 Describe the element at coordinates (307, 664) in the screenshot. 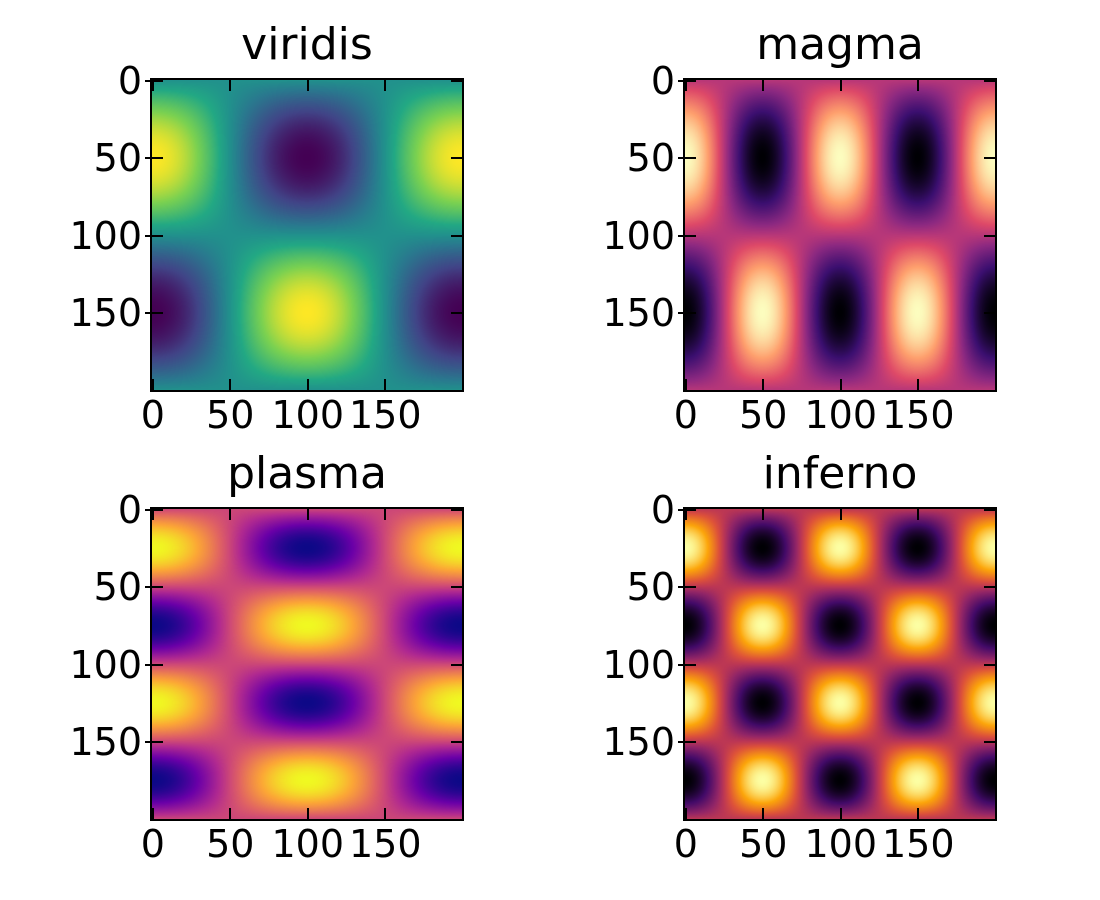

I see `heatmap-image-plasma` at that location.